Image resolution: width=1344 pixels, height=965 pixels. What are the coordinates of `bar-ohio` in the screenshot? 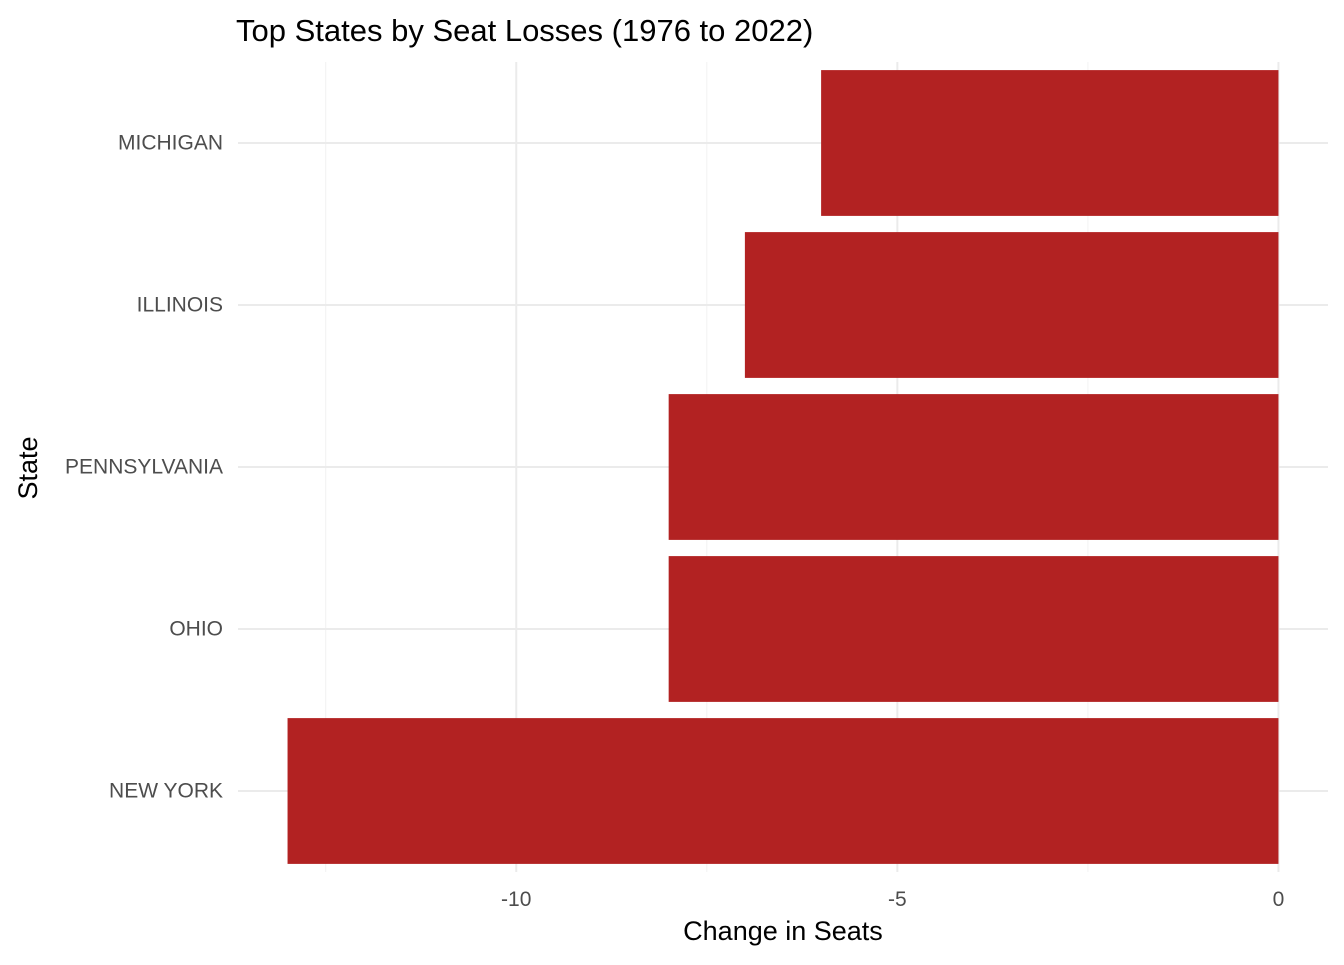 It's located at (973, 629).